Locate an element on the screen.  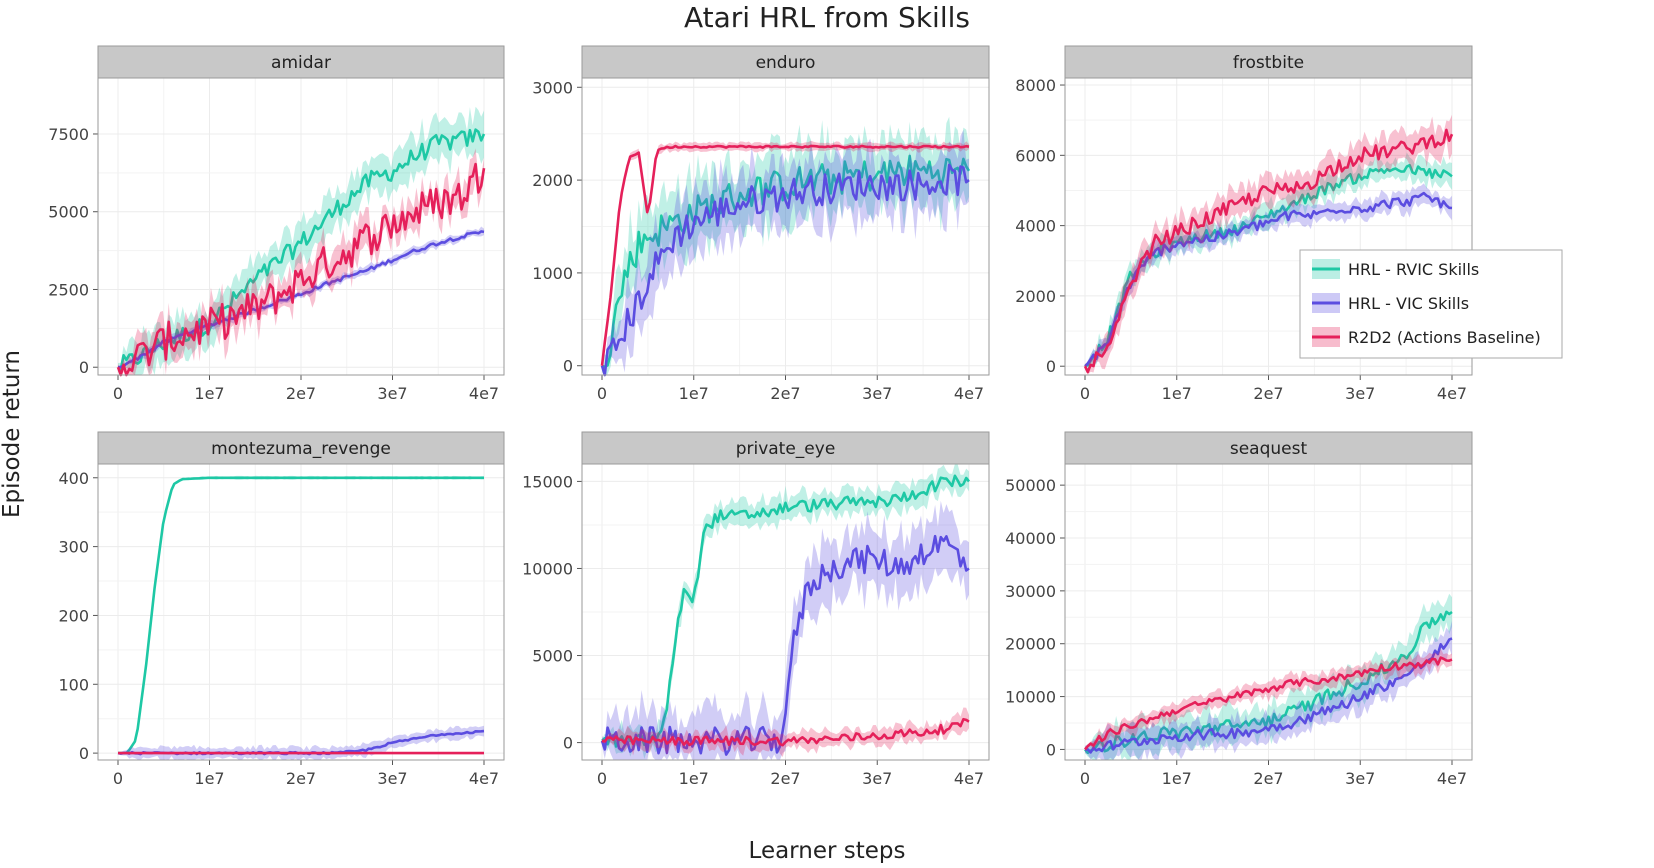
panel-1-y-tick-label: 0 is located at coordinates (568, 366).